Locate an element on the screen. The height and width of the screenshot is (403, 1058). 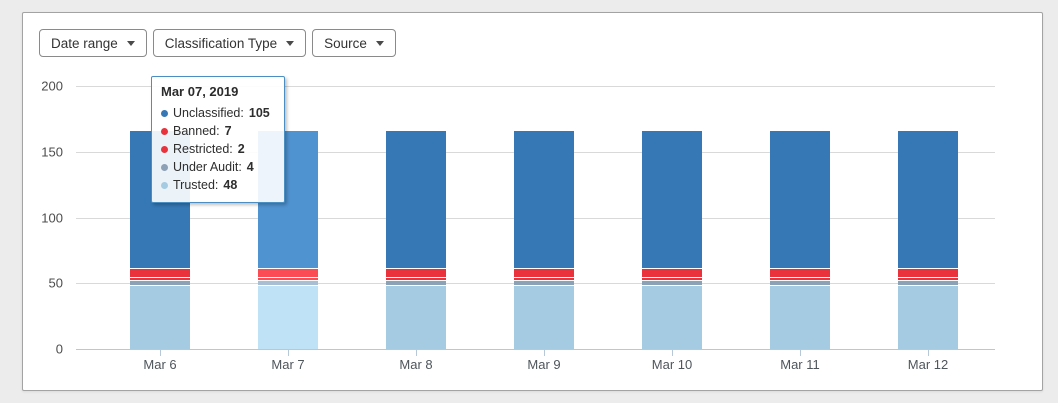
filter-bar: Date range Classification Type Source is located at coordinates (217, 43).